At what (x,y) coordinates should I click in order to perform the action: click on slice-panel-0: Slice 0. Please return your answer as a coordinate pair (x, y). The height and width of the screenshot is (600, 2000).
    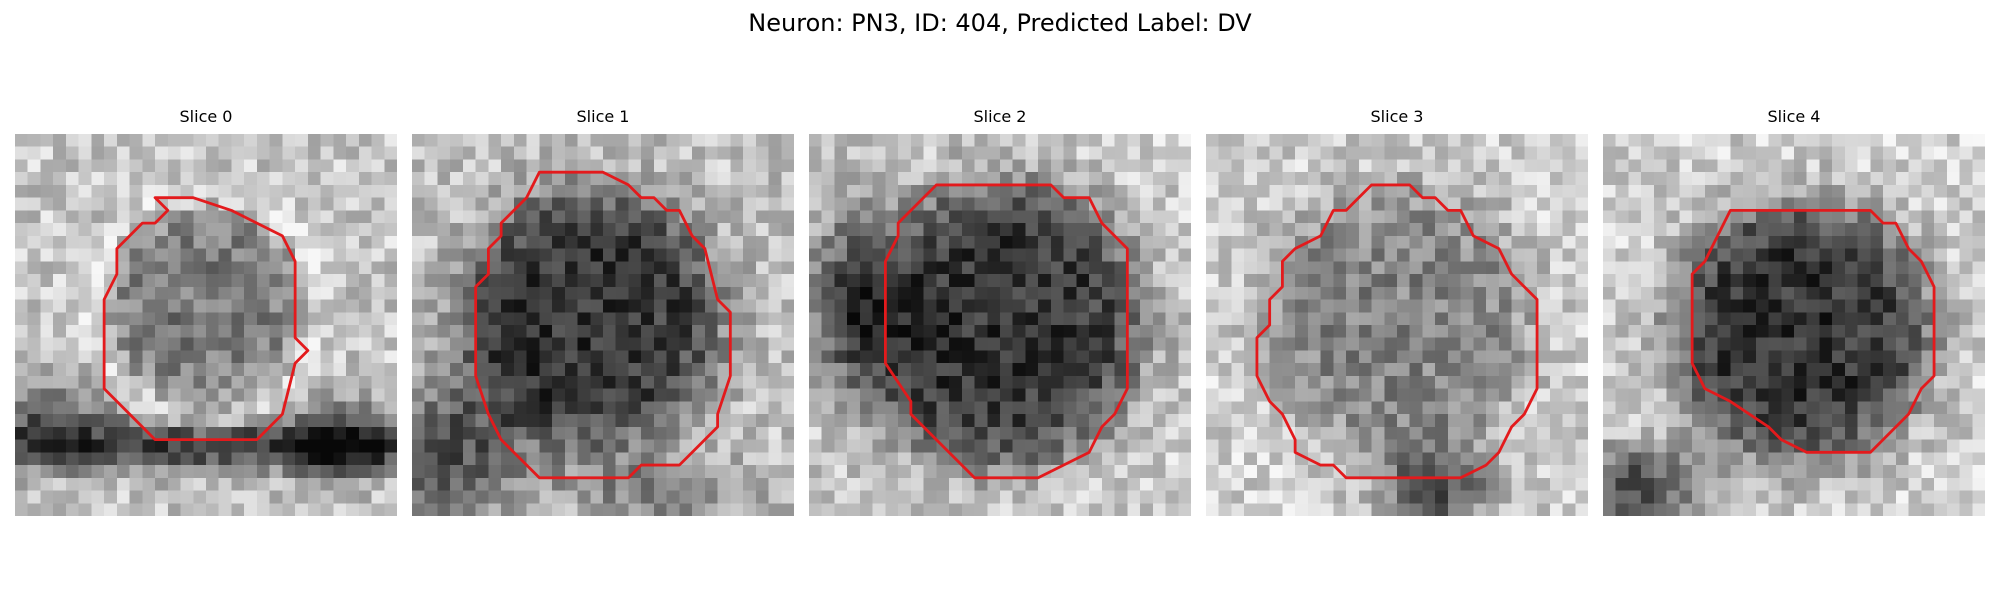
    Looking at the image, I should click on (206, 316).